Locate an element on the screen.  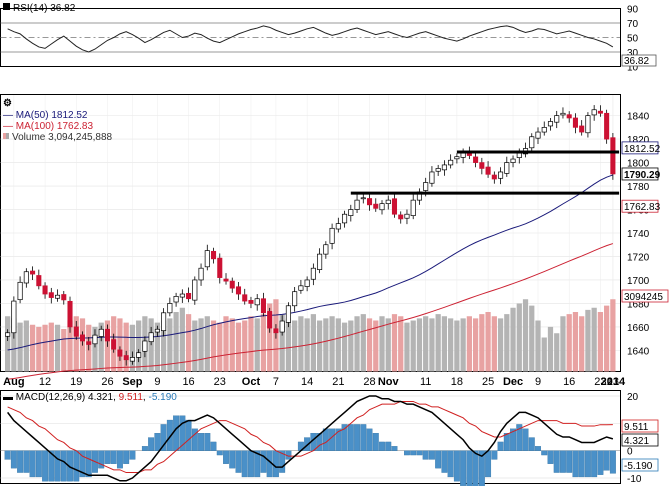
price-tick-label: 1820 is located at coordinates (638, 140).